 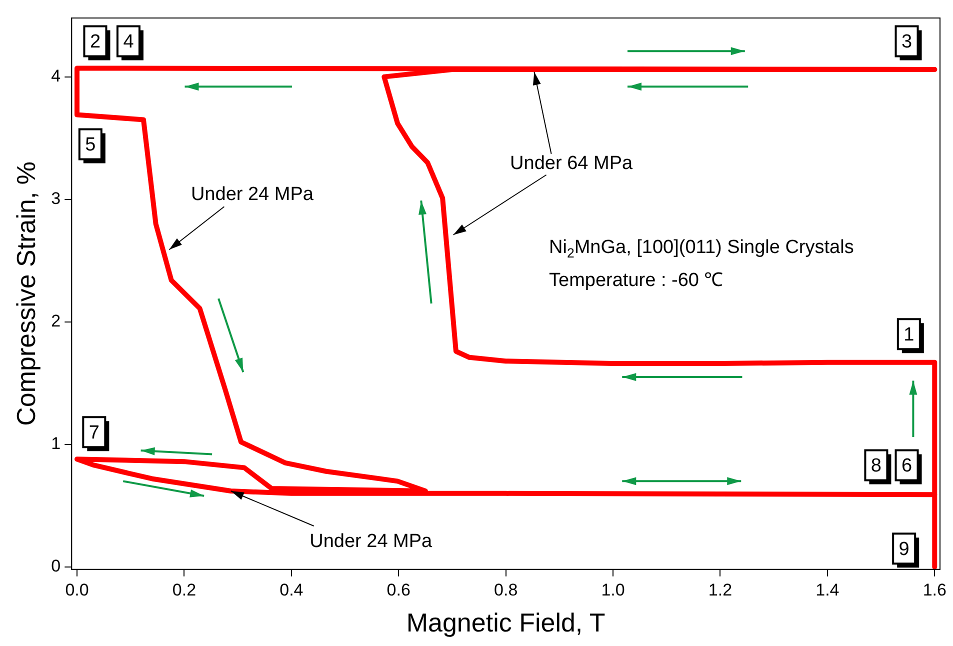 What do you see at coordinates (292, 590) in the screenshot?
I see `x-tick-label: 0.4` at bounding box center [292, 590].